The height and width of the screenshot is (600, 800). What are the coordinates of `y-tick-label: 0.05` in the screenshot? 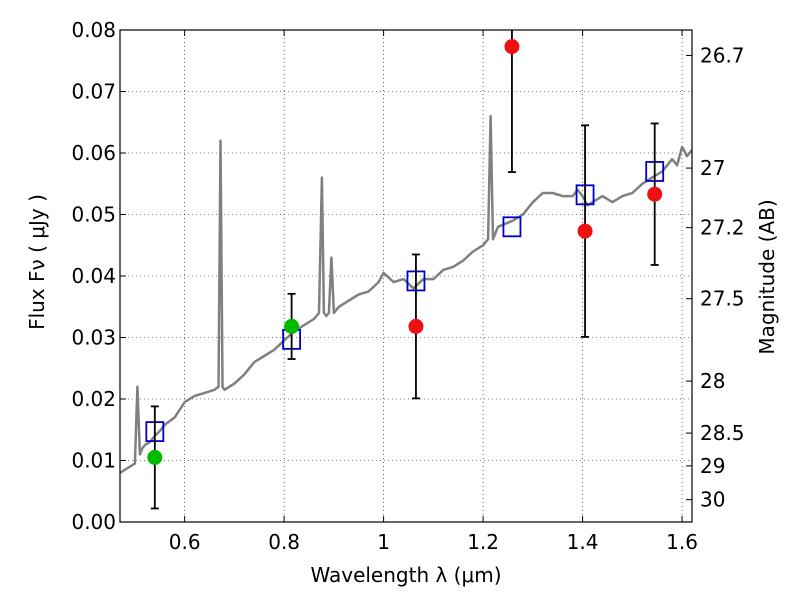 It's located at (93, 215).